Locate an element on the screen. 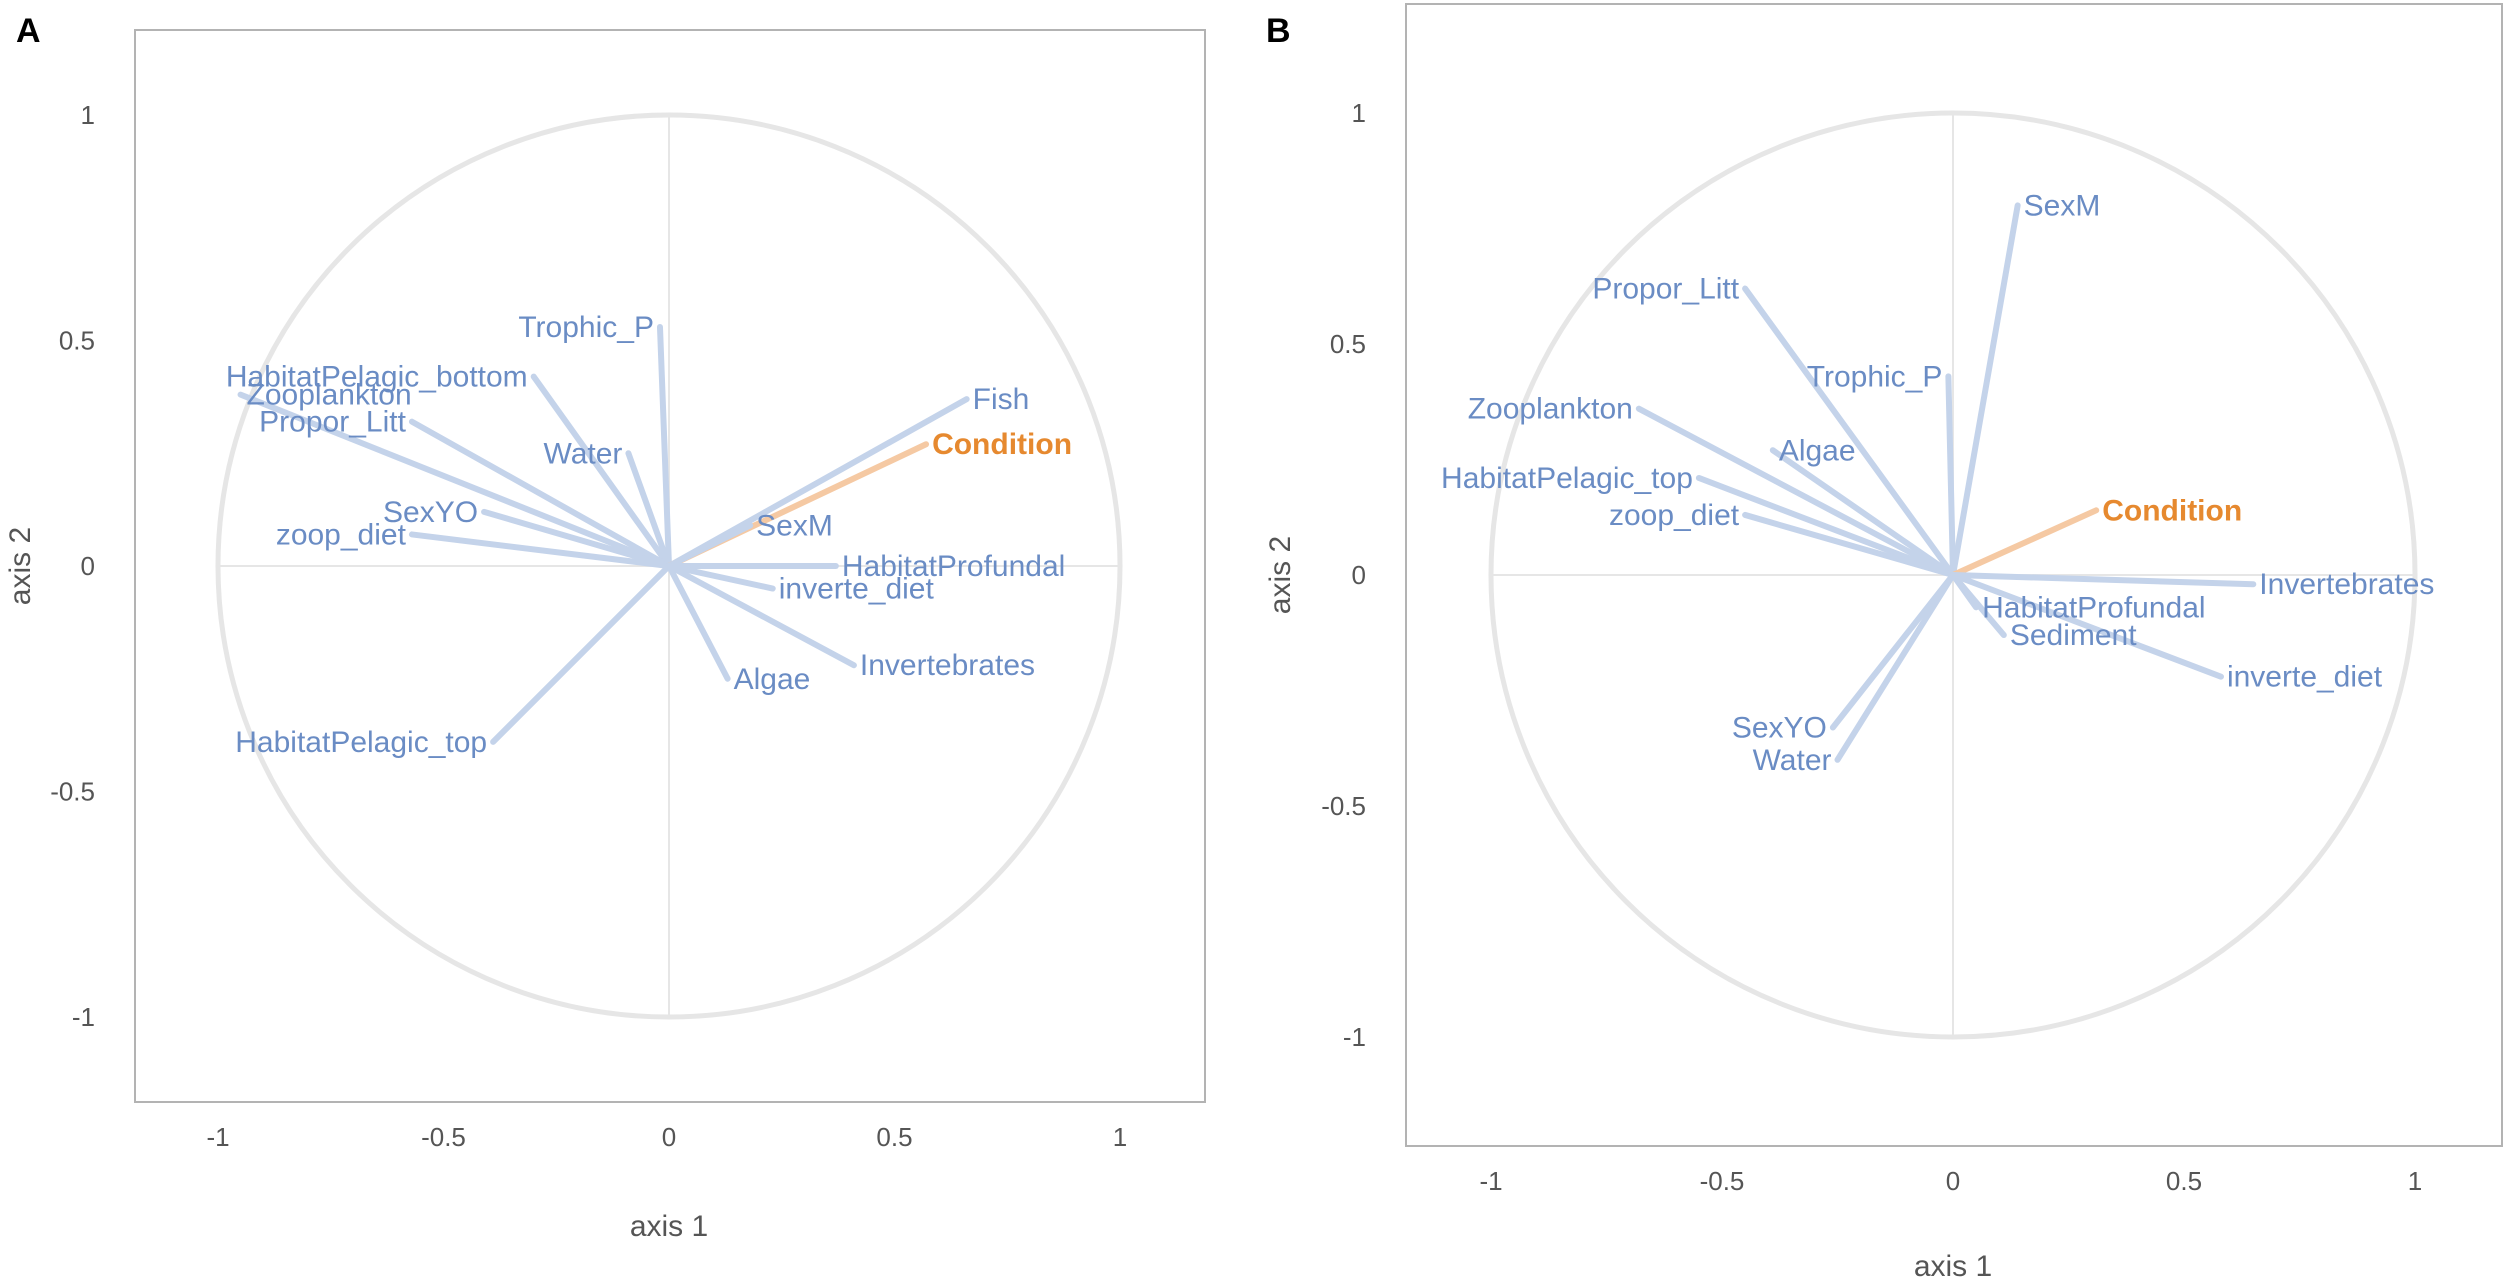  vector-Condition is located at coordinates (2025, 542).